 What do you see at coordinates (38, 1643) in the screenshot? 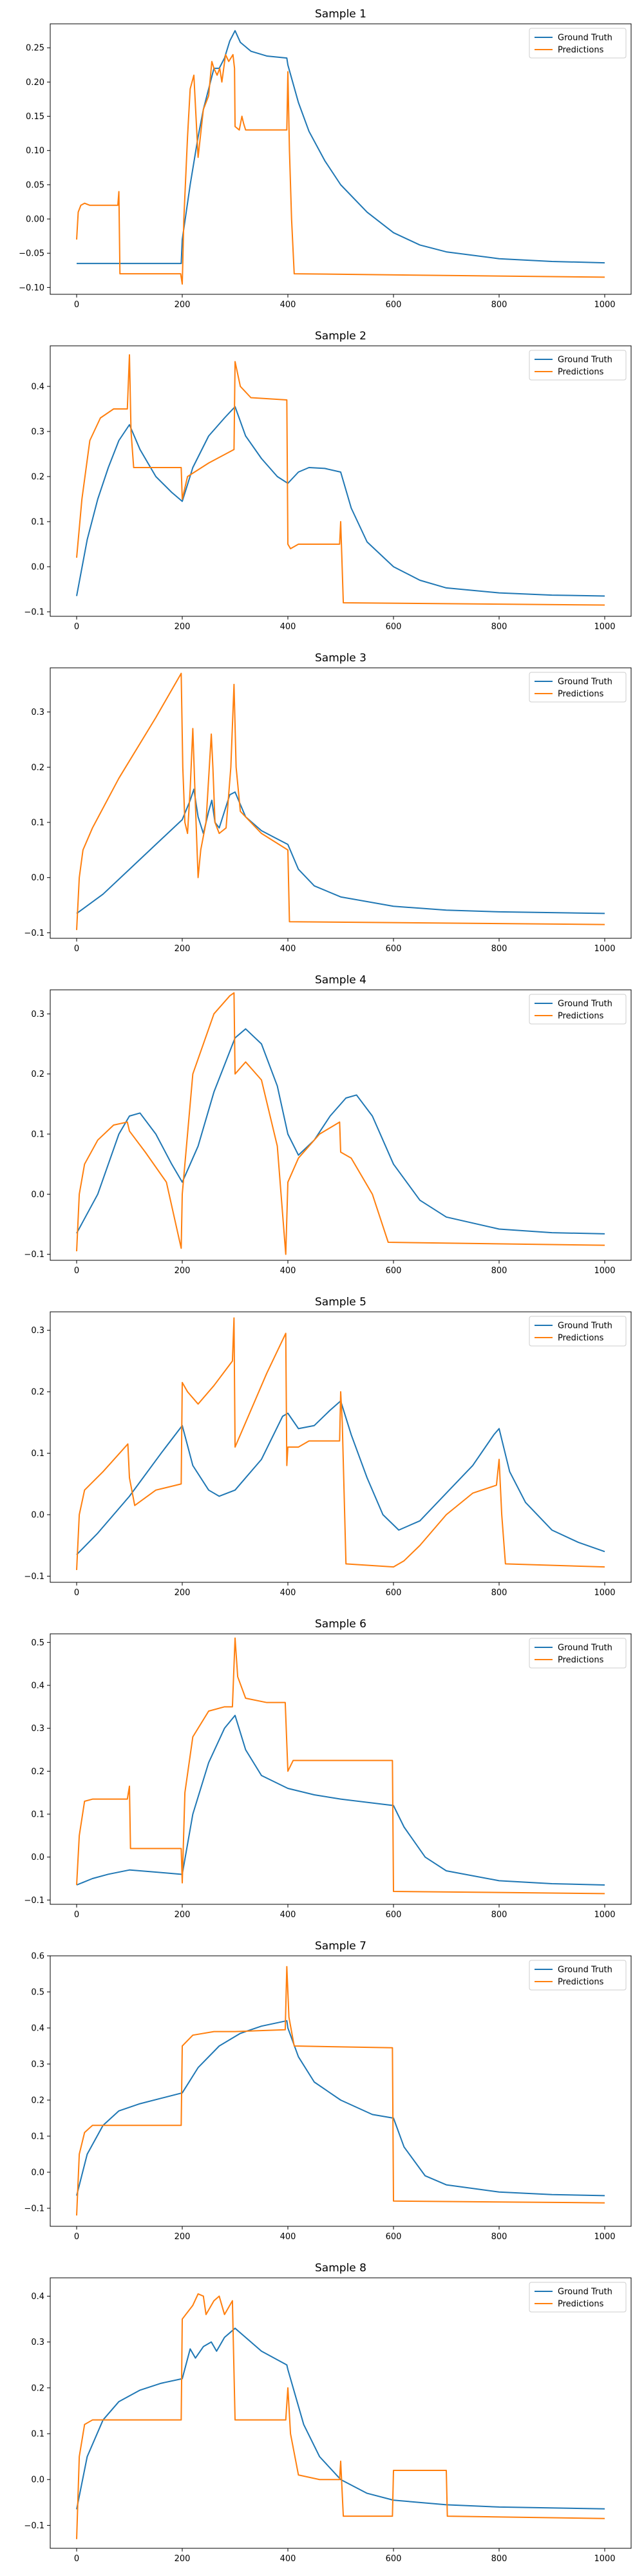
I see `y-tick-label: 0.5` at bounding box center [38, 1643].